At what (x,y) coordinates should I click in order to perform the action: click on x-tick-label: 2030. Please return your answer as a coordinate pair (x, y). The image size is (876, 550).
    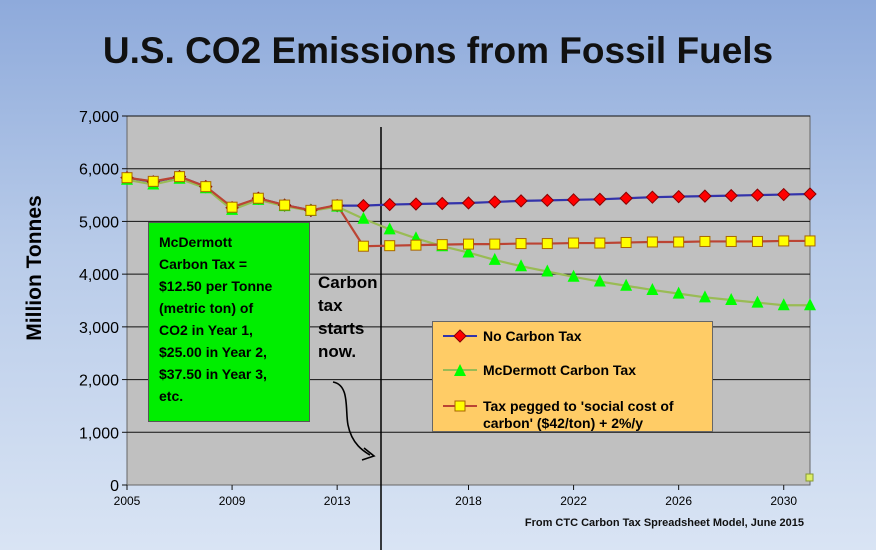
    Looking at the image, I should click on (783, 501).